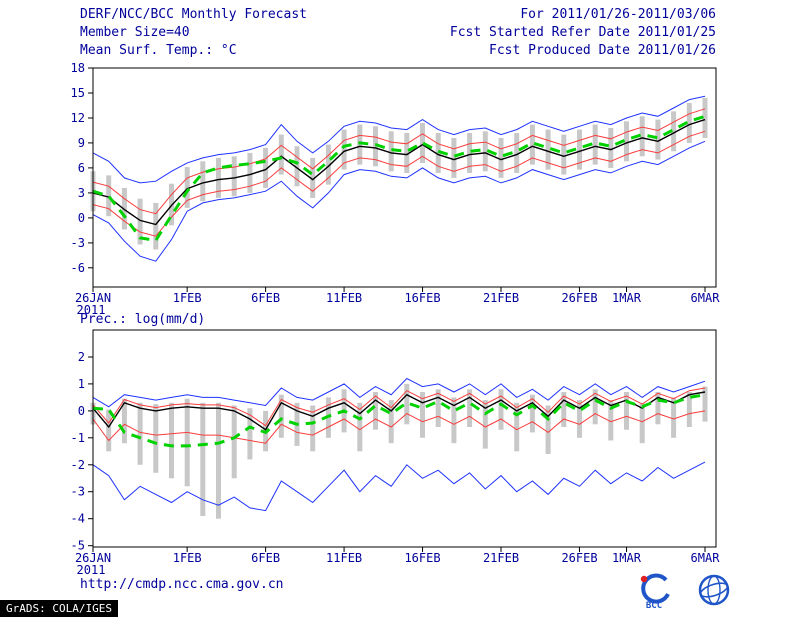 Image resolution: width=800 pixels, height=618 pixels. Describe the element at coordinates (399, 183) in the screenshot. I see `series-lower-spread` at that location.